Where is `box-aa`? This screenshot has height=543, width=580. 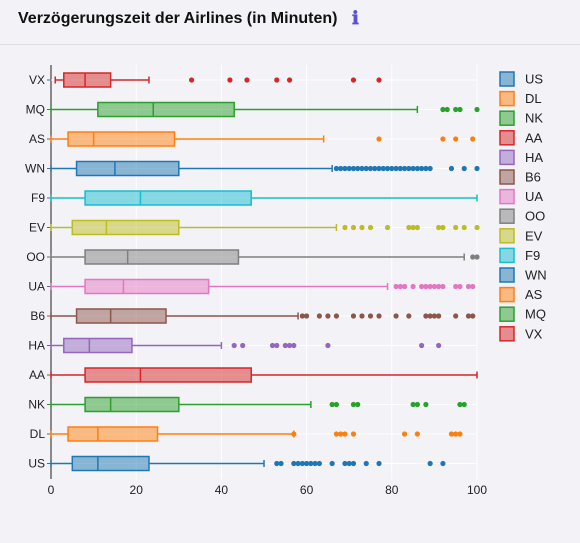
box-aa is located at coordinates (264, 375).